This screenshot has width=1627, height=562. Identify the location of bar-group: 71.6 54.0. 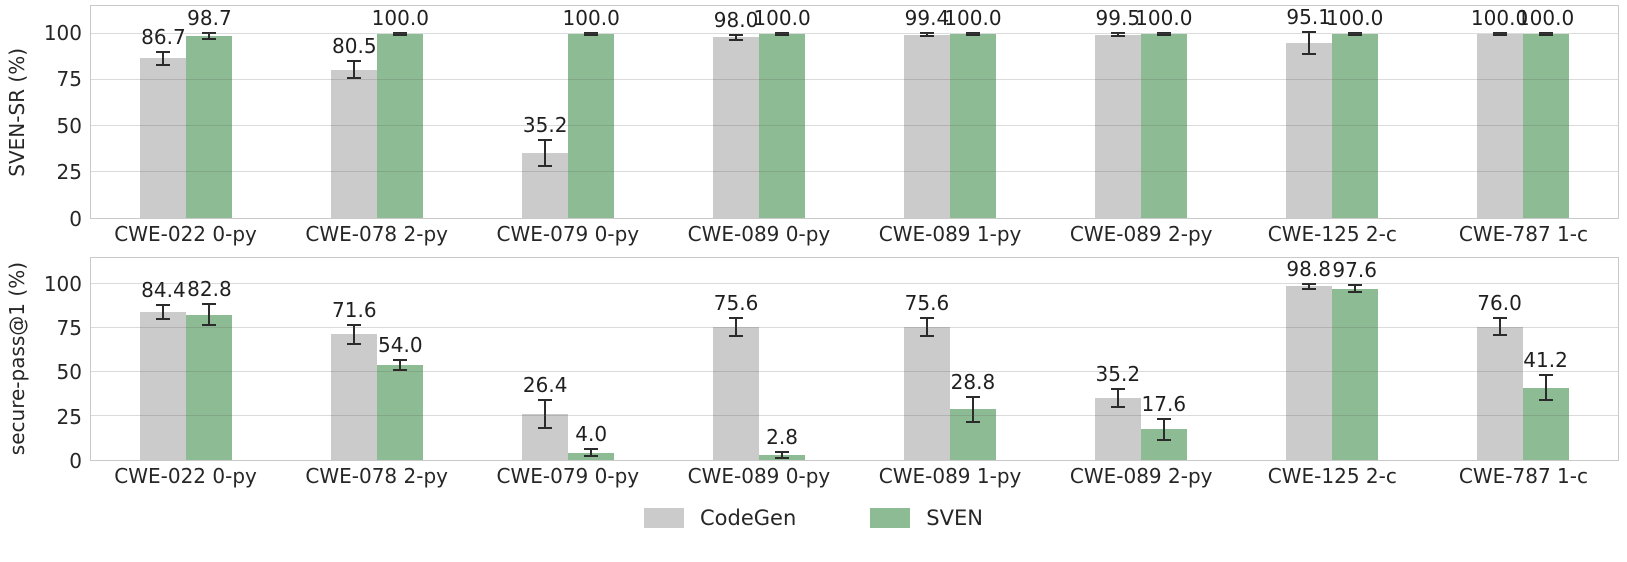
(377, 359).